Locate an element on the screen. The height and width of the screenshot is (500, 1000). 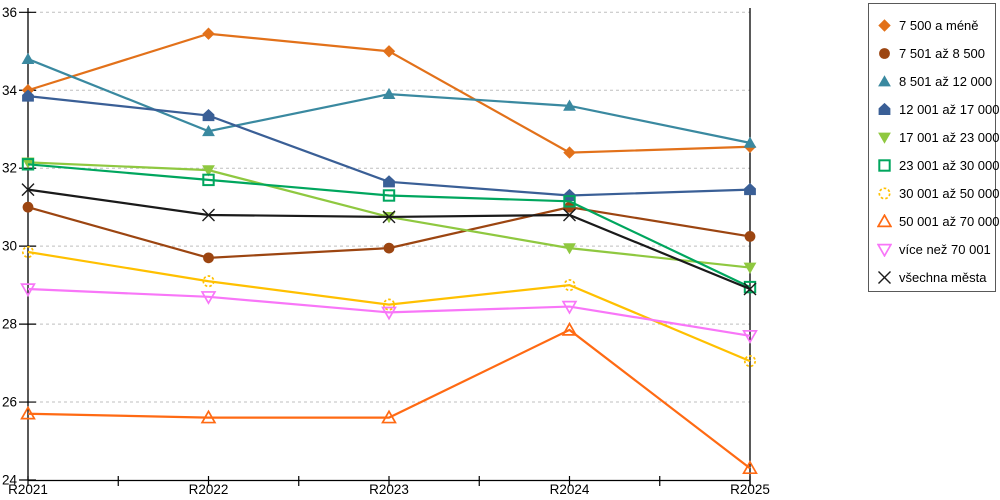
legend-item-7: 50 001 až 70 000 is located at coordinates (938, 221).